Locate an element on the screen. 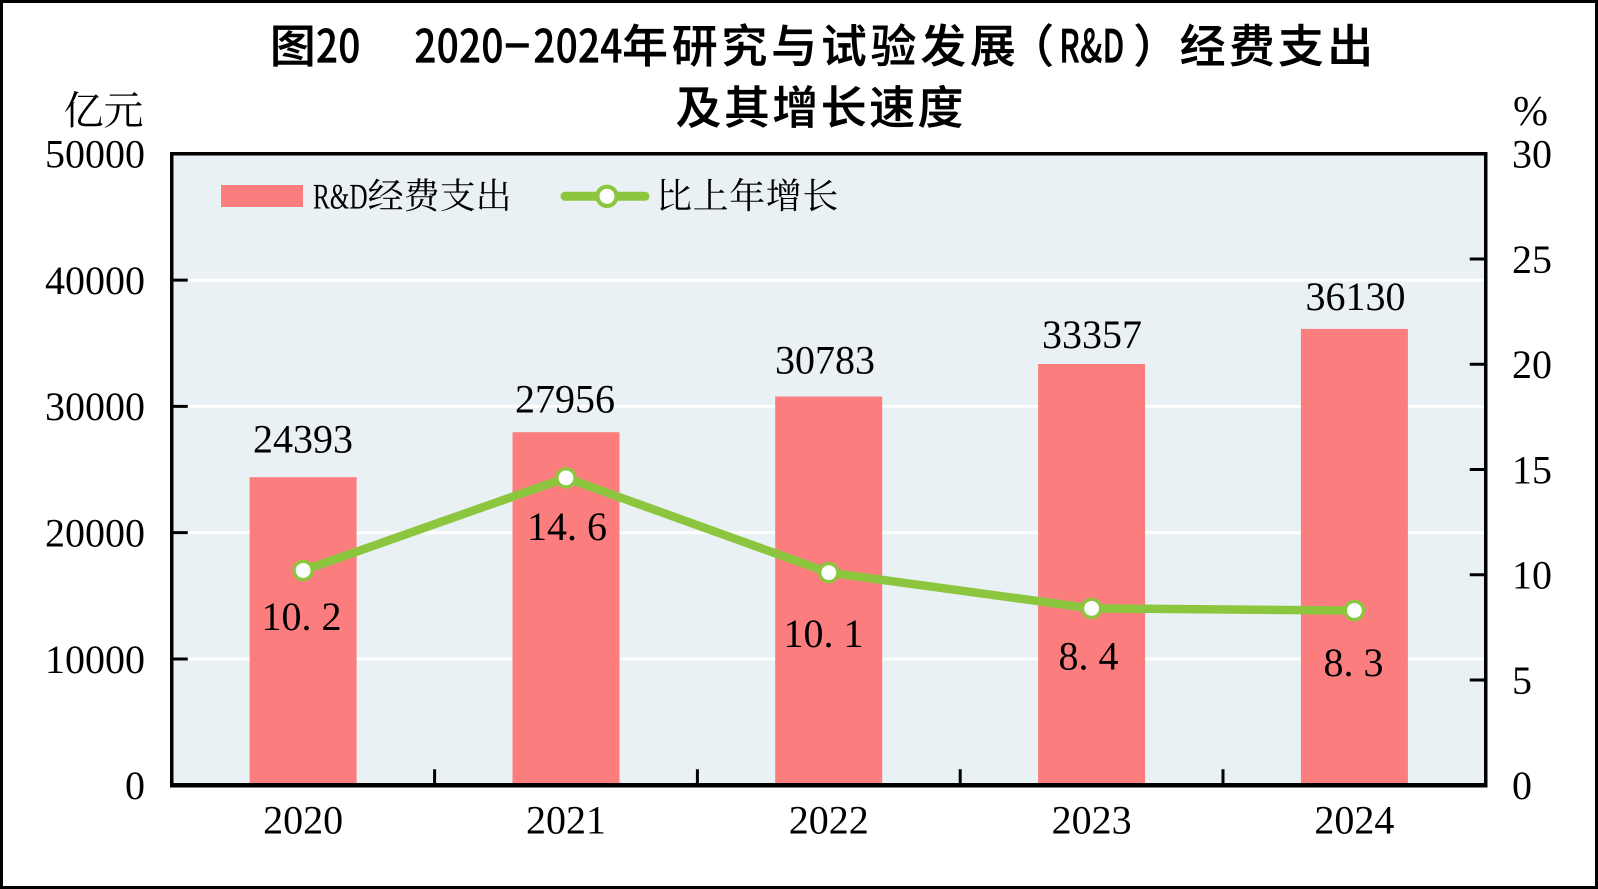  svg-text: 36130 is located at coordinates (1356, 296).